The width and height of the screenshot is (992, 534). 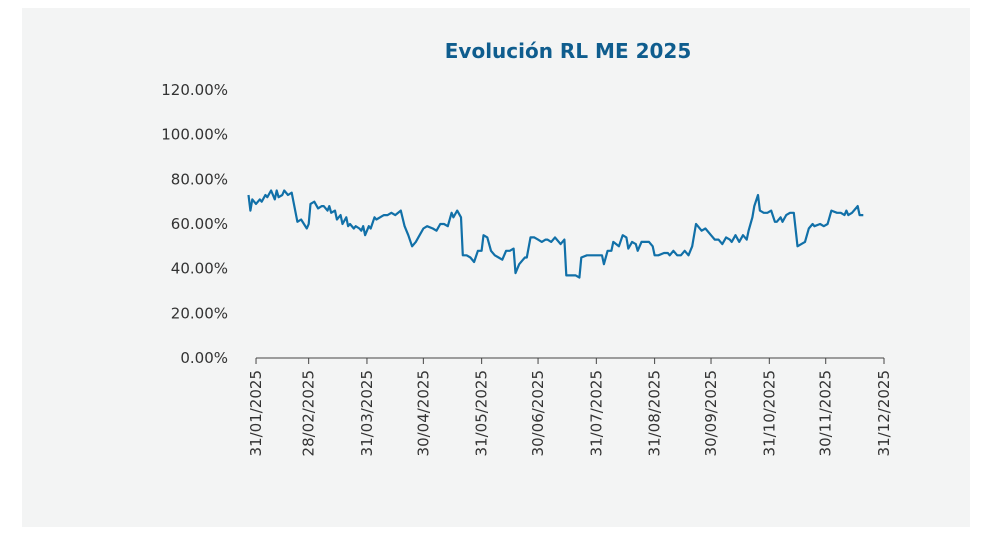 I want to click on y-tick-label: 80.00%, so click(x=199, y=179).